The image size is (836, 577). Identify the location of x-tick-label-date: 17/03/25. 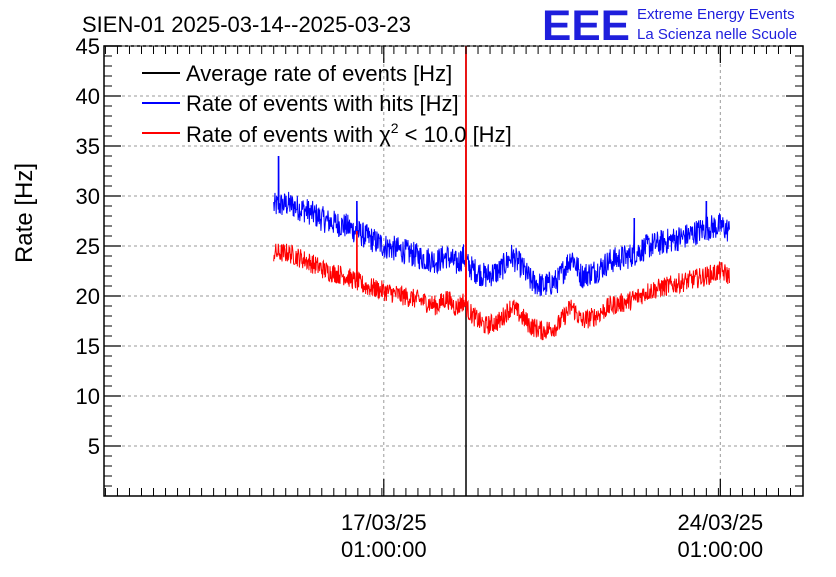
(384, 522).